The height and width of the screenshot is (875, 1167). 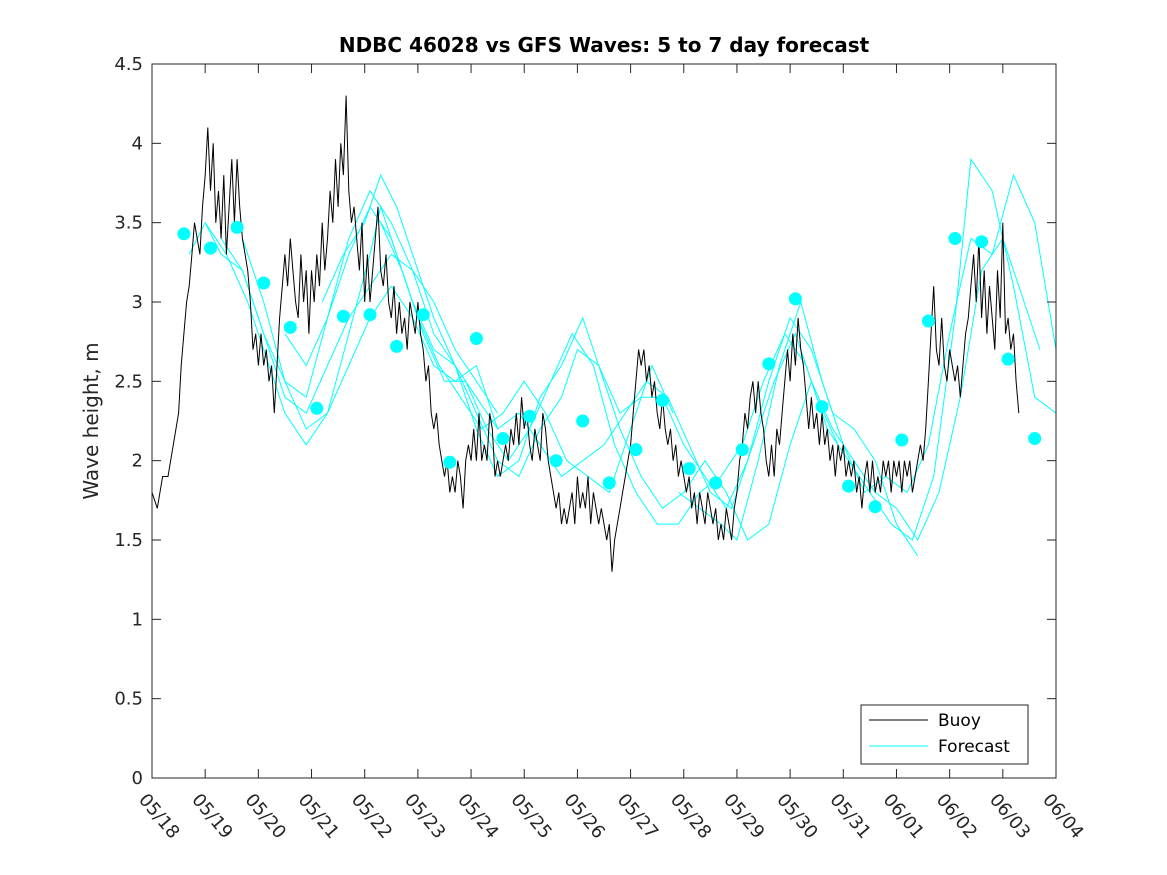 What do you see at coordinates (137, 461) in the screenshot?
I see `y-tick-label-2: 2` at bounding box center [137, 461].